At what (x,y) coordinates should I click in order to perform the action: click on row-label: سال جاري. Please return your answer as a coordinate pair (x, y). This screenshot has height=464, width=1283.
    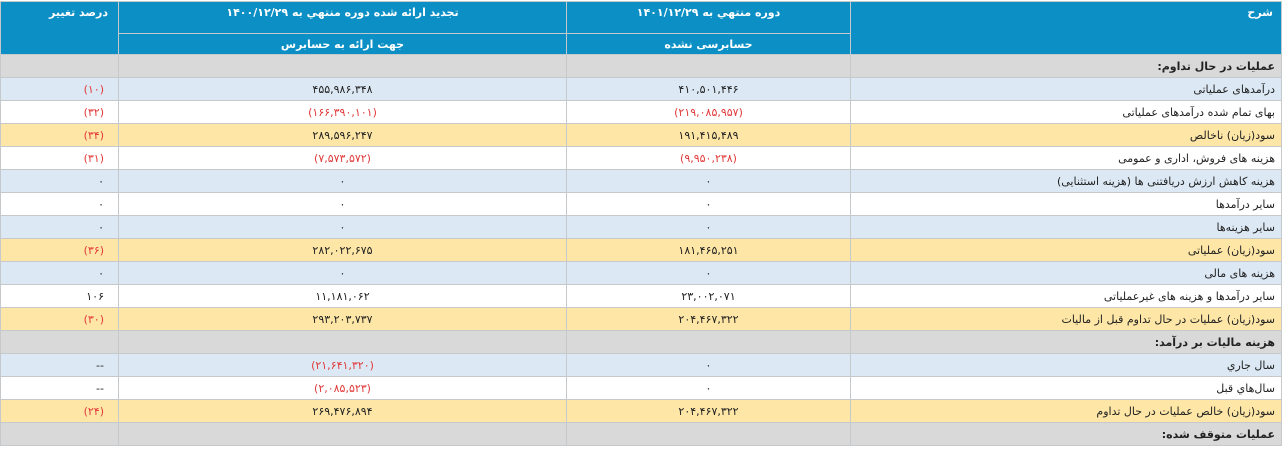
    Looking at the image, I should click on (1066, 365).